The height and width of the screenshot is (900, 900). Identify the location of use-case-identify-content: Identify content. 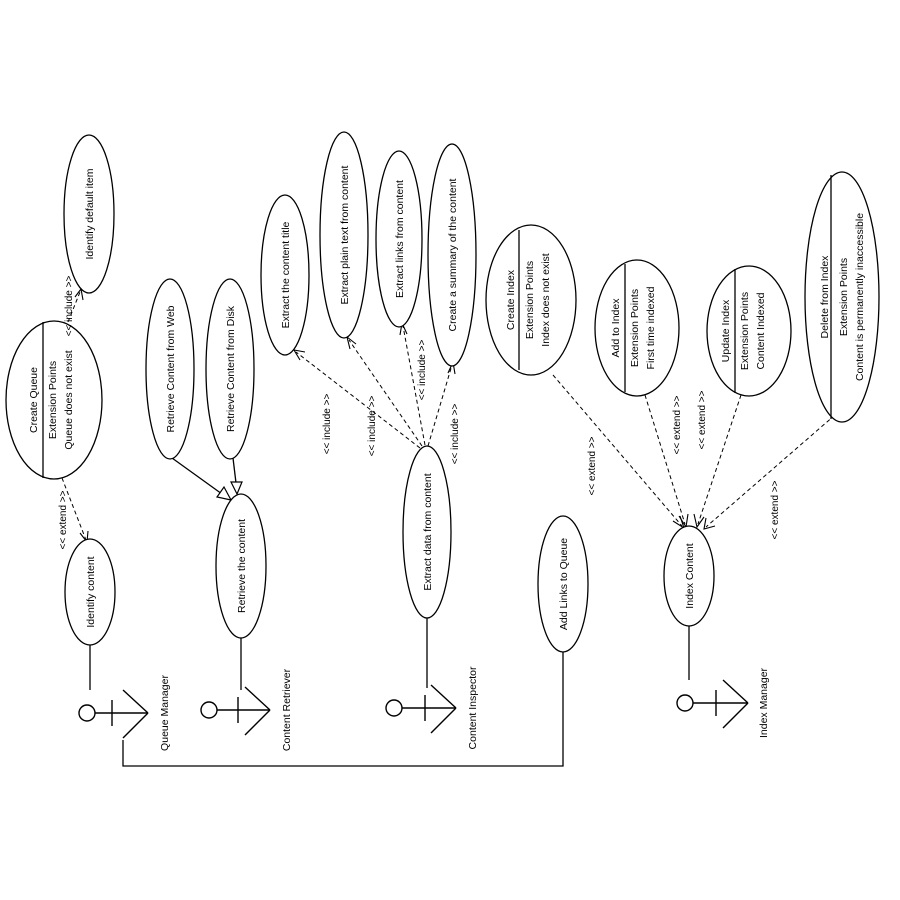
(90, 592).